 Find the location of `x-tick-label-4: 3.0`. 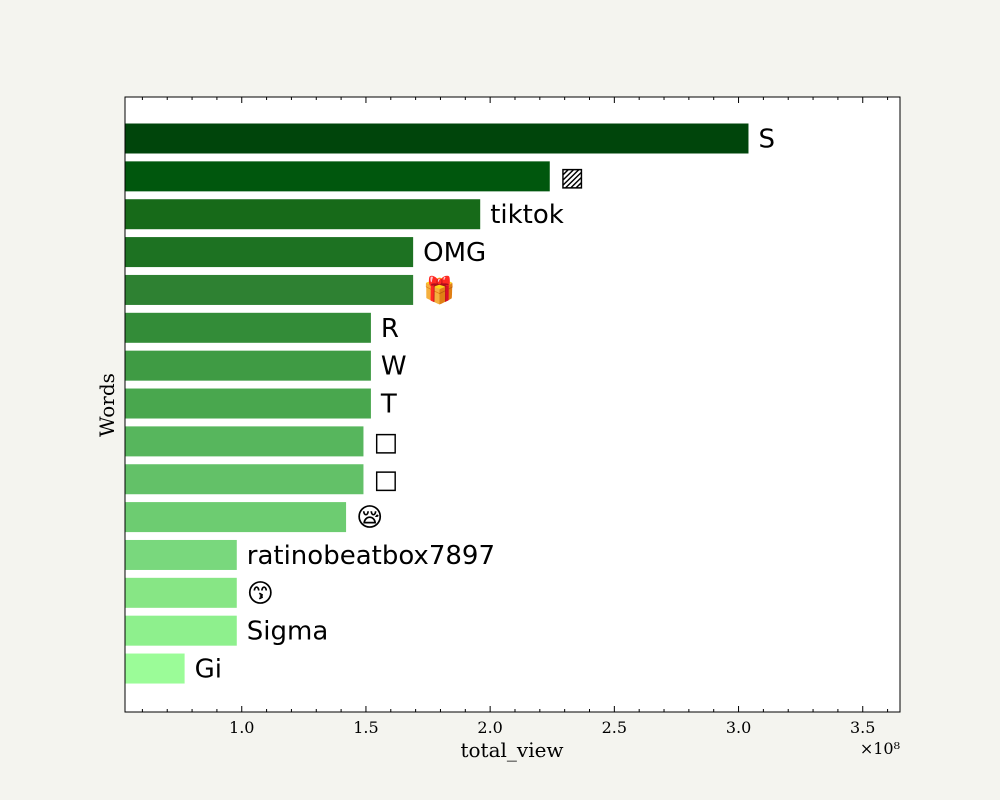

x-tick-label-4: 3.0 is located at coordinates (738, 727).